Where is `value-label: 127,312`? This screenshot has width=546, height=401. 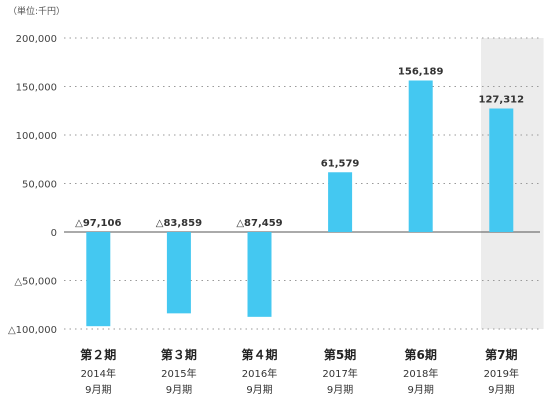
value-label: 127,312 is located at coordinates (502, 100).